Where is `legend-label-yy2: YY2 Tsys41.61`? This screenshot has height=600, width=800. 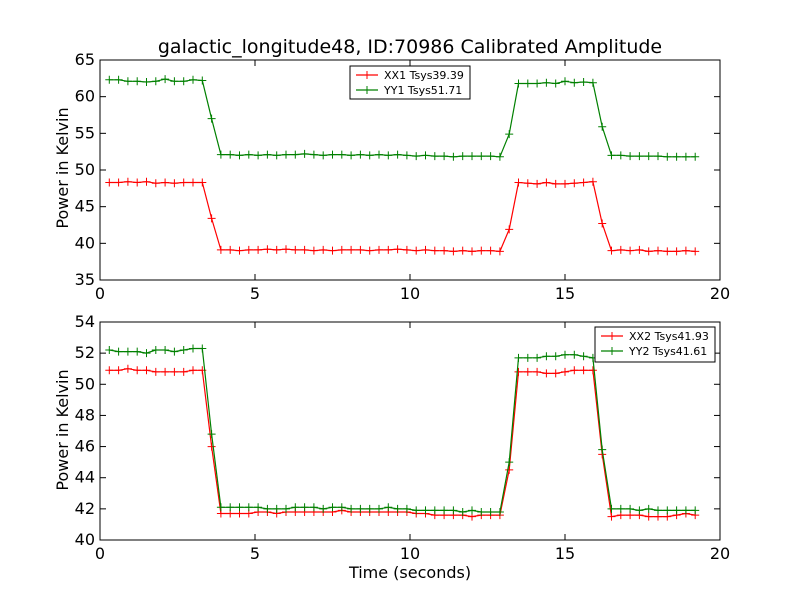
legend-label-yy2: YY2 Tsys41.61 is located at coordinates (667, 351).